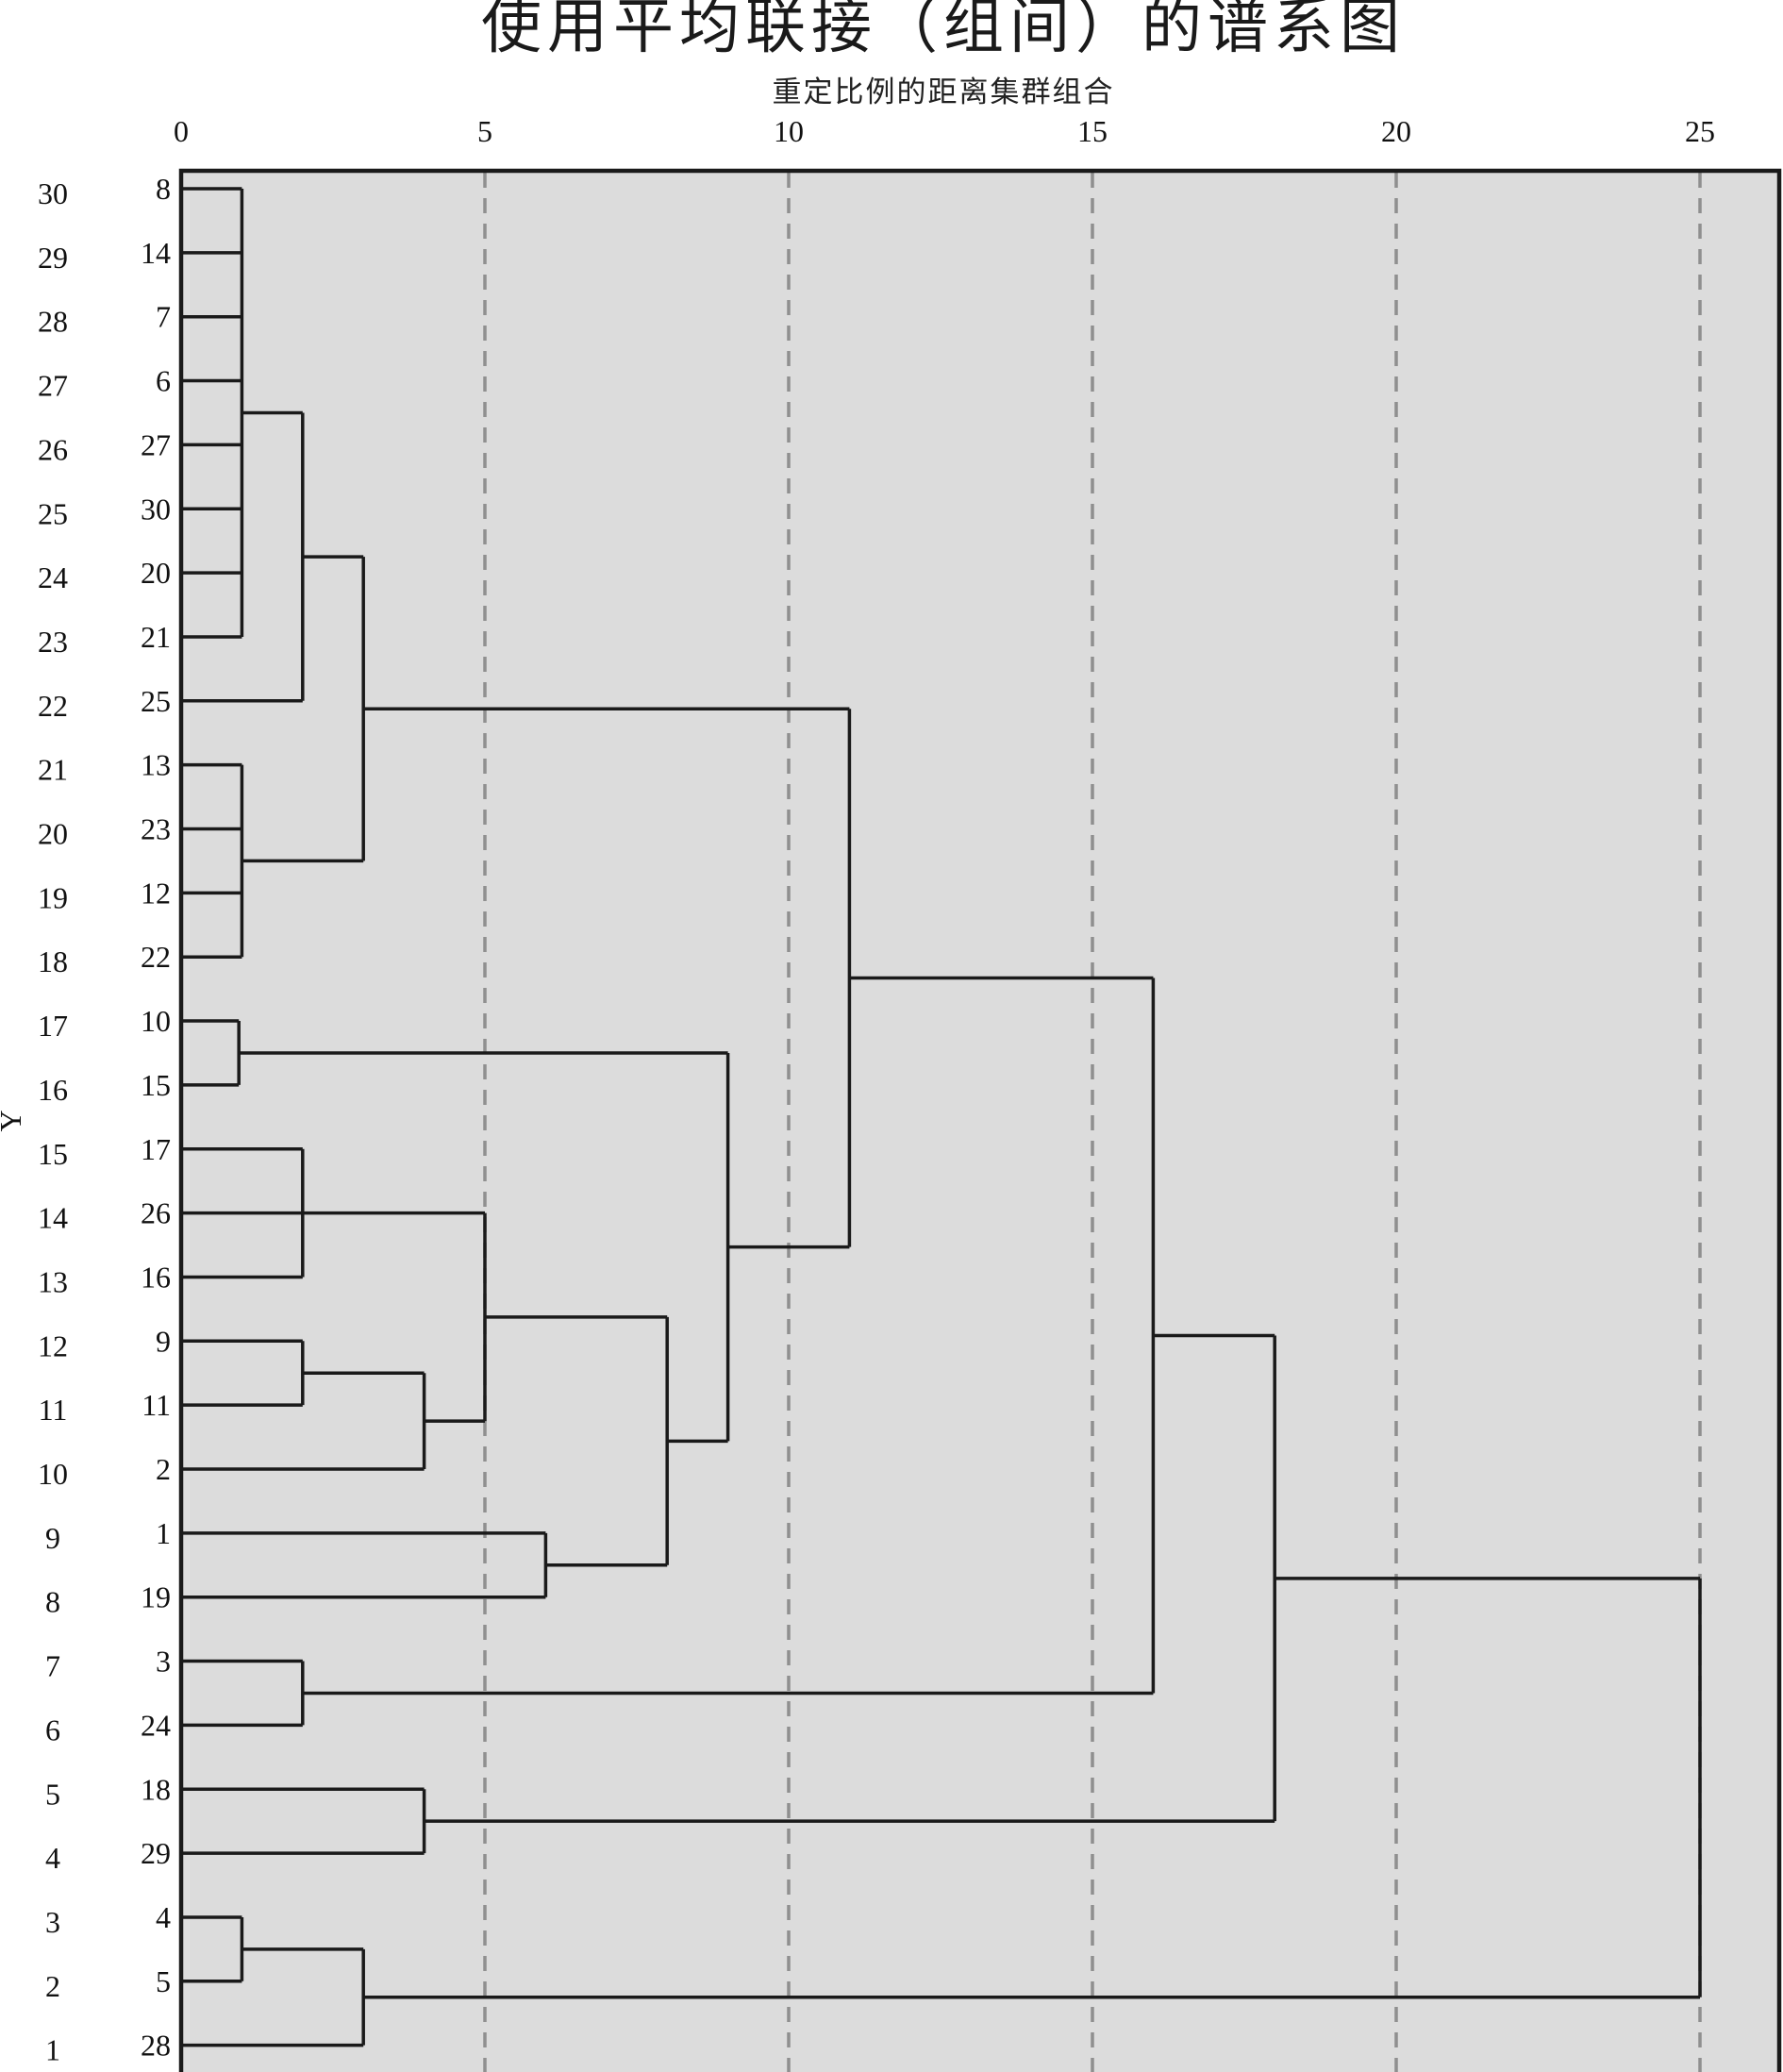 Image resolution: width=1783 pixels, height=2072 pixels. What do you see at coordinates (945, 131) in the screenshot?
I see `x-axis-ticks: 0 5 10 15 20 25` at bounding box center [945, 131].